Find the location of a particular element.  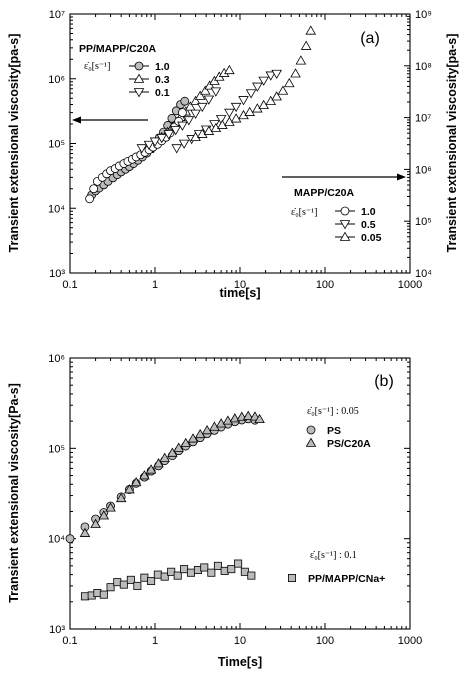

legend-pp-mapp-cna: PP/MAPP/CNa+ is located at coordinates (336, 579).